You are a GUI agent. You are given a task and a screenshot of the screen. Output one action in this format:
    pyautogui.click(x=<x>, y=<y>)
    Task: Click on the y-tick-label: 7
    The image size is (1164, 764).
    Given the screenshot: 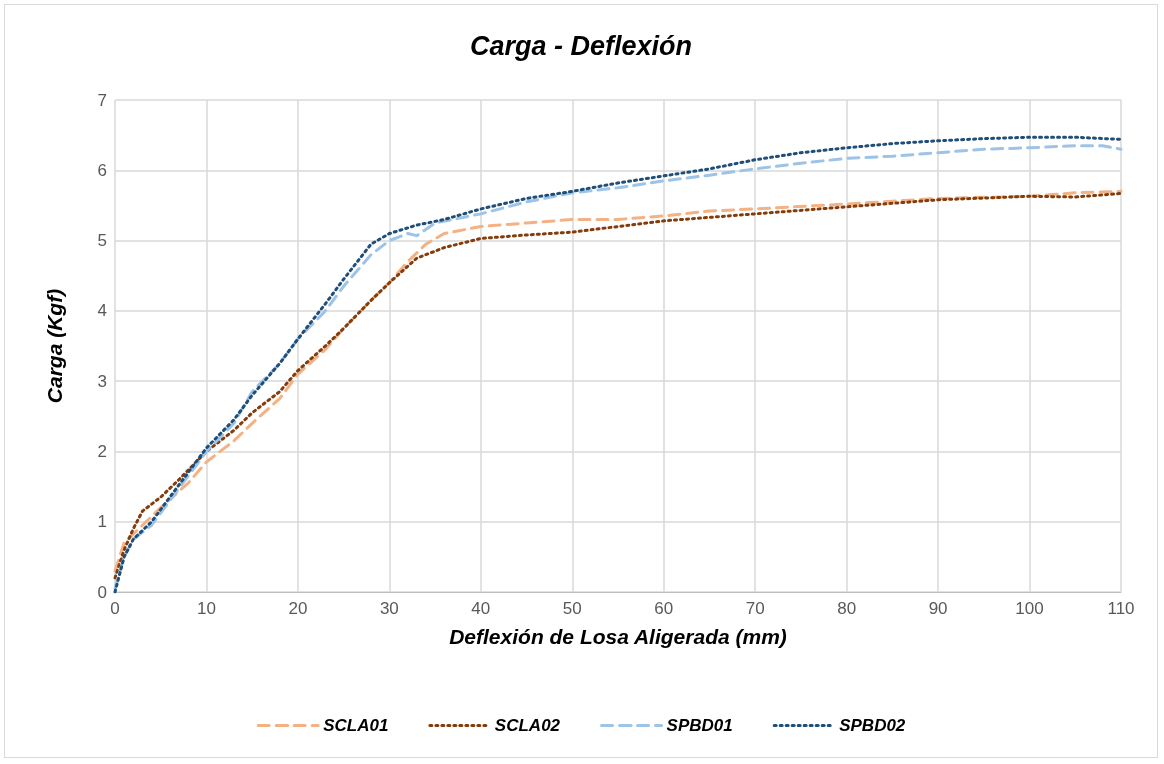 What is the action you would take?
    pyautogui.click(x=102, y=100)
    